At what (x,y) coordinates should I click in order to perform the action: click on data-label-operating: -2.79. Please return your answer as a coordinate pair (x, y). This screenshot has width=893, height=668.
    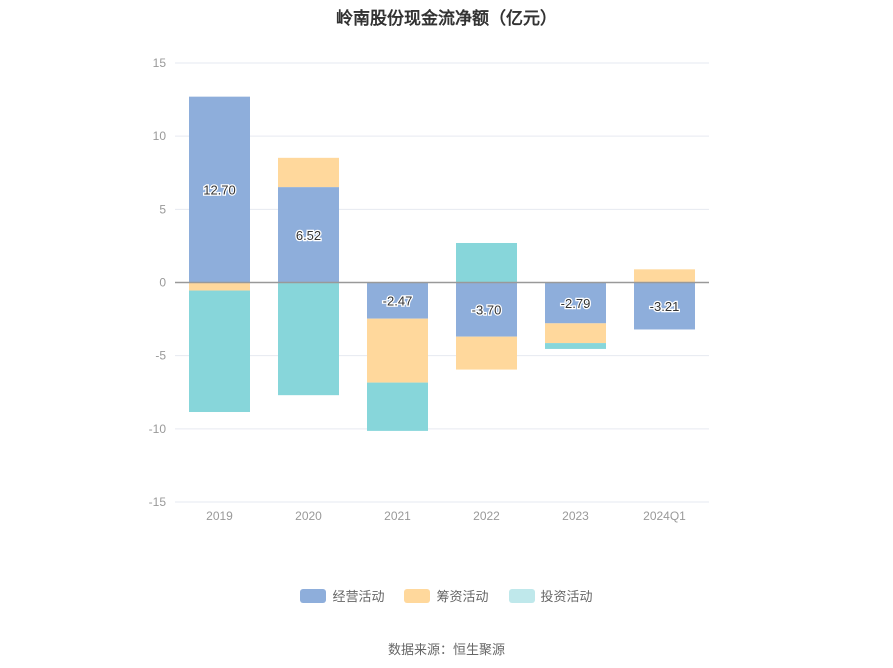
    Looking at the image, I should click on (576, 303).